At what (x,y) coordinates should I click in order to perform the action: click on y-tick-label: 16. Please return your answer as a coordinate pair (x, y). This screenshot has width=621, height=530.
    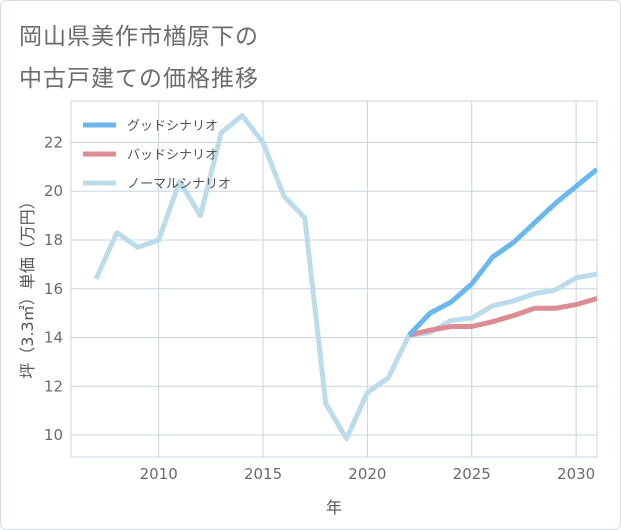
    Looking at the image, I should click on (53, 289).